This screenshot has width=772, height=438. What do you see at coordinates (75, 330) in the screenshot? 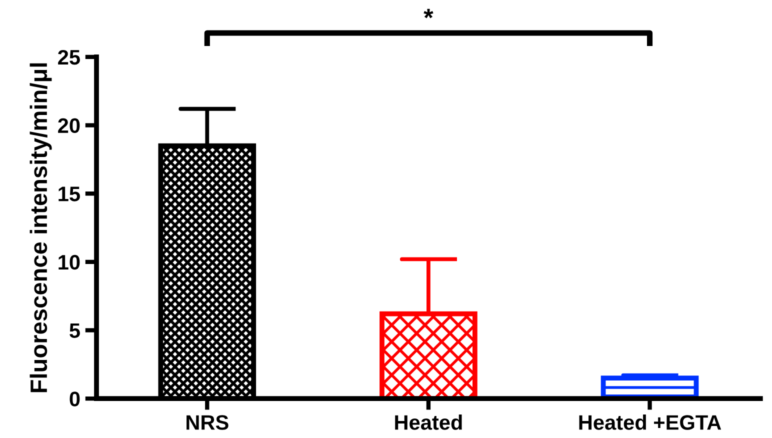
I see `y-tick-label: 5` at bounding box center [75, 330].